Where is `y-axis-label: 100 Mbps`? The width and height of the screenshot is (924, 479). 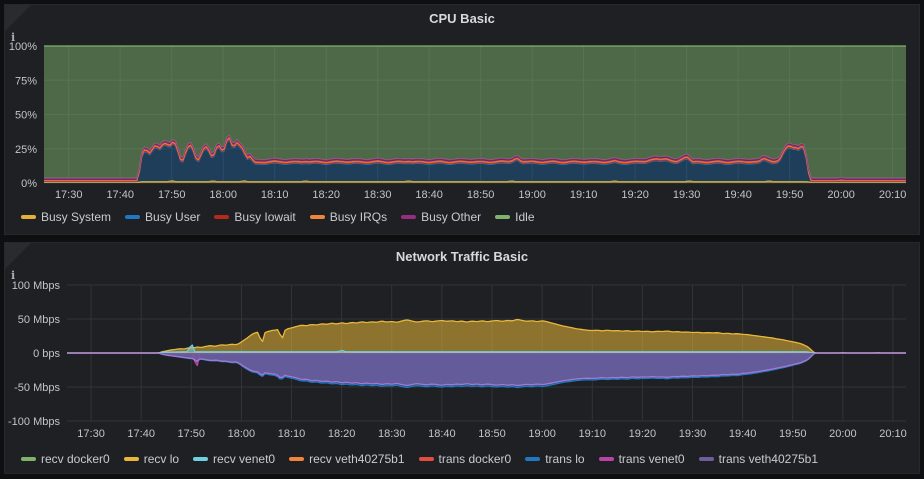 y-axis-label: 100 Mbps is located at coordinates (36, 286).